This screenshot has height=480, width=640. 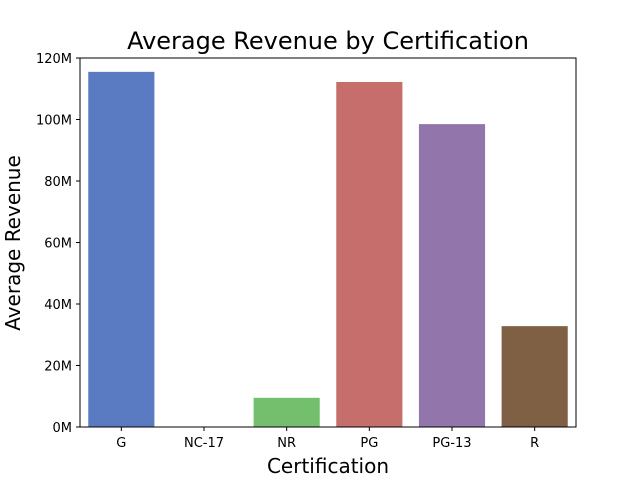 I want to click on y-tick-label: 80M, so click(x=58, y=182).